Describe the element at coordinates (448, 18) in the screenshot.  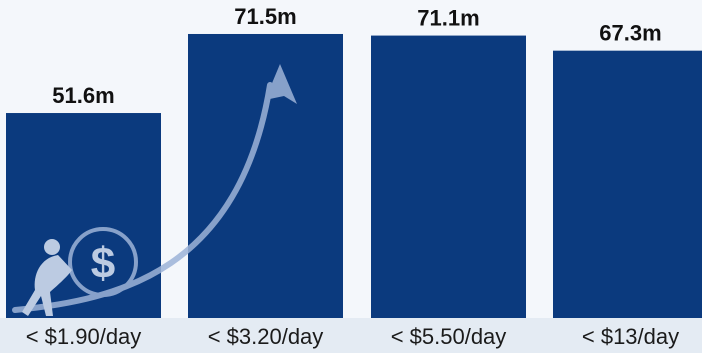
I see `bar-value-label-3: 71.1m` at that location.